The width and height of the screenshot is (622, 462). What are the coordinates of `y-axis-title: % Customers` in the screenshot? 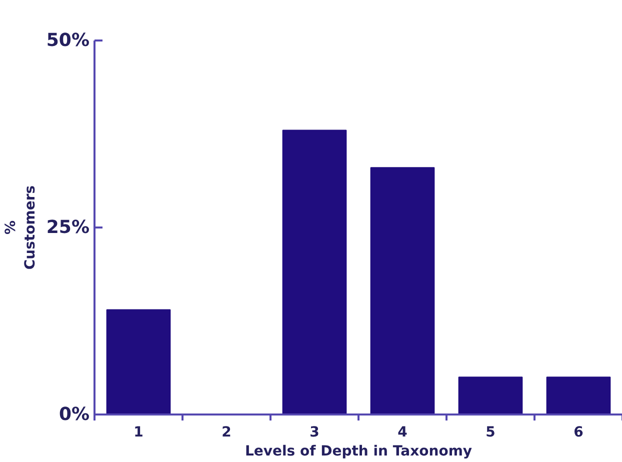 It's located at (20, 227).